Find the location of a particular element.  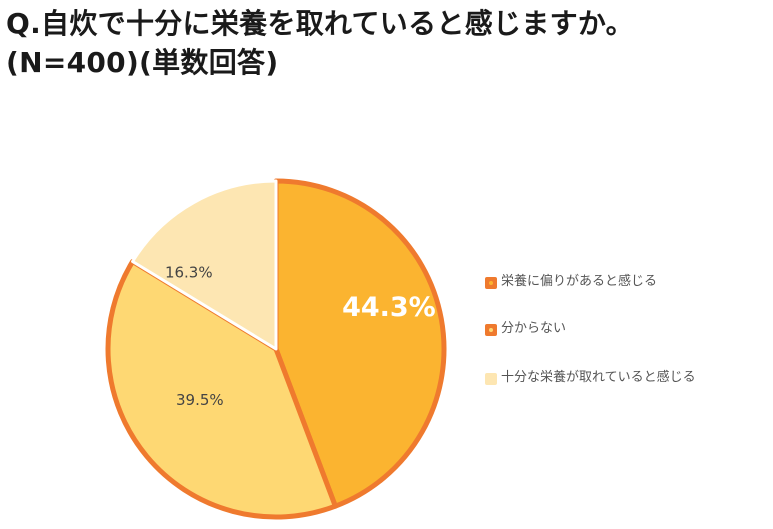

data-label-unbalanced: 44.3% is located at coordinates (389, 307).